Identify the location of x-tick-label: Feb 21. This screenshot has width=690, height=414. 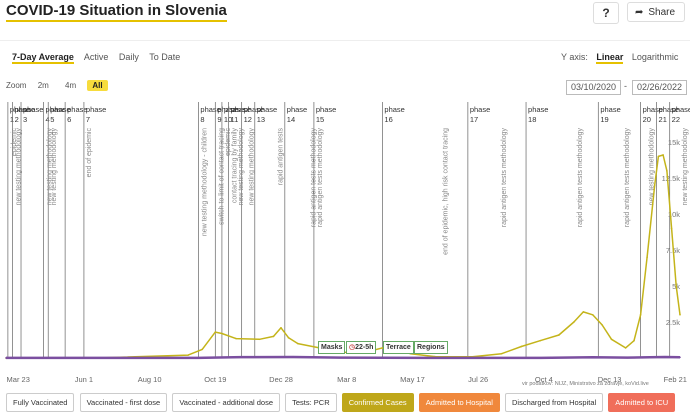
(675, 379).